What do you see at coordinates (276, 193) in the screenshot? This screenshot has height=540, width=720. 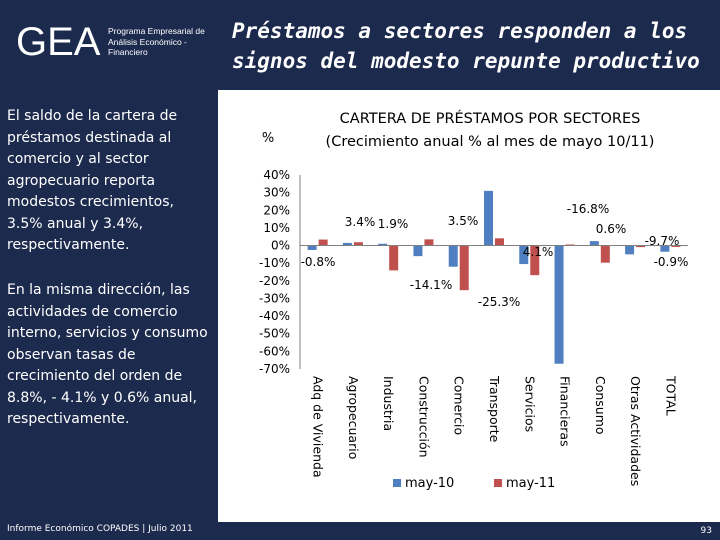 I see `y-tick-label: 30%` at bounding box center [276, 193].